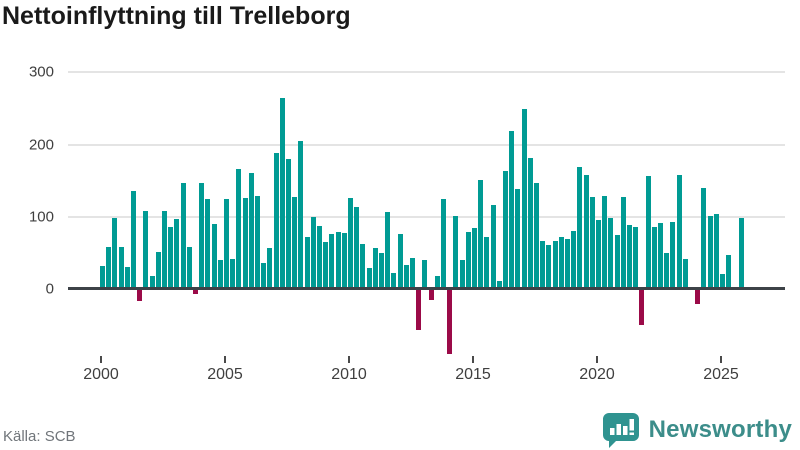  Describe the element at coordinates (214, 256) in the screenshot. I see `bar-2004Q3` at that location.